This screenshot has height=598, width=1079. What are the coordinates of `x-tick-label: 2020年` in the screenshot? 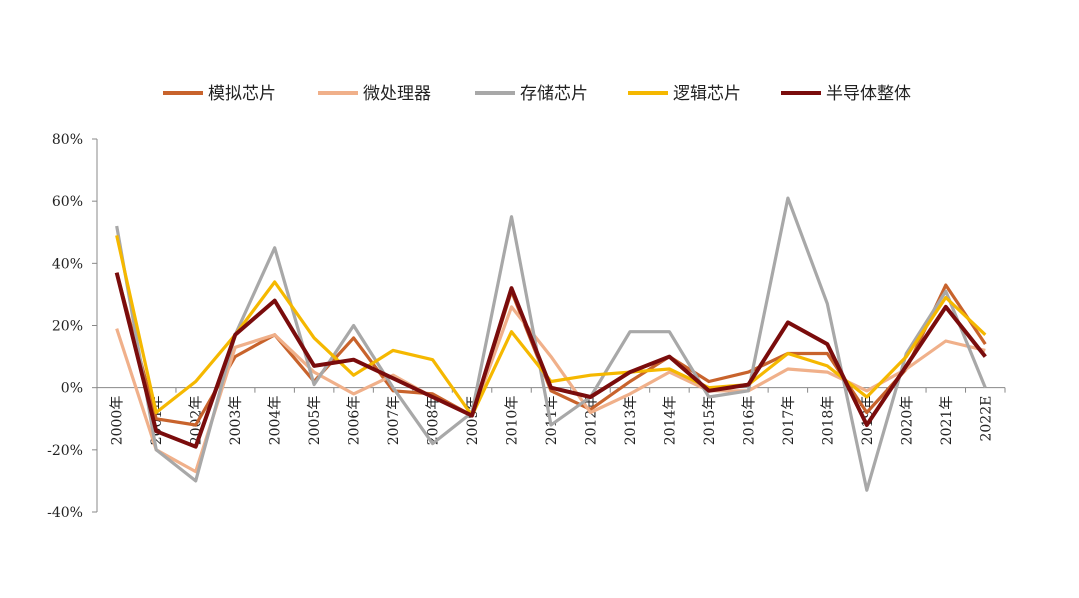 It's located at (907, 421).